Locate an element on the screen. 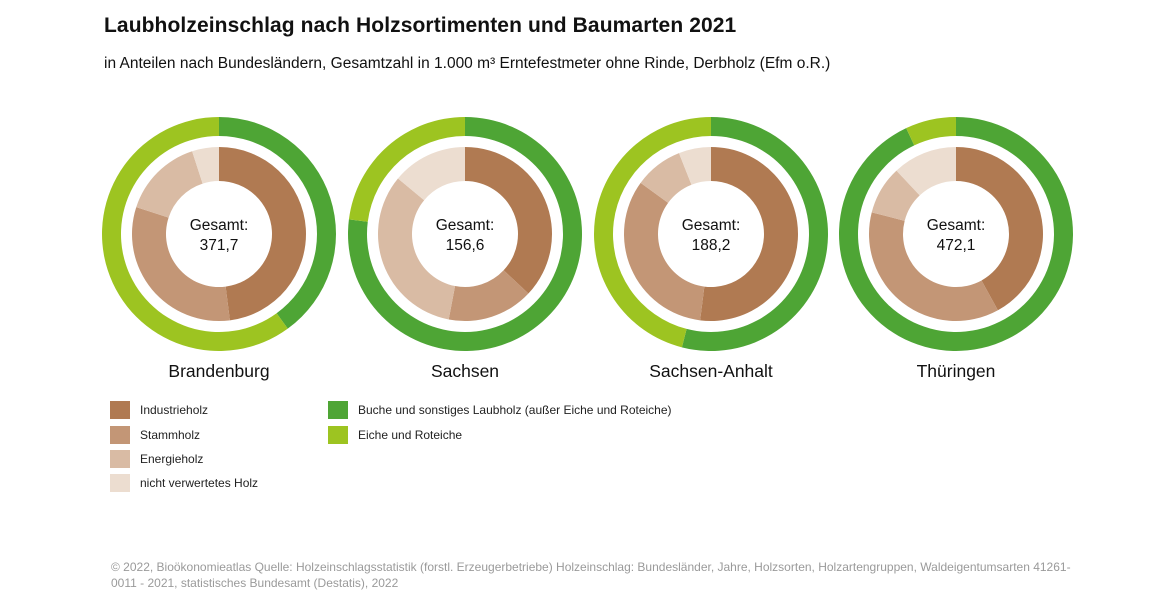 This screenshot has height=602, width=1170. legend-item: nicht verwertetes Holz is located at coordinates (184, 483).